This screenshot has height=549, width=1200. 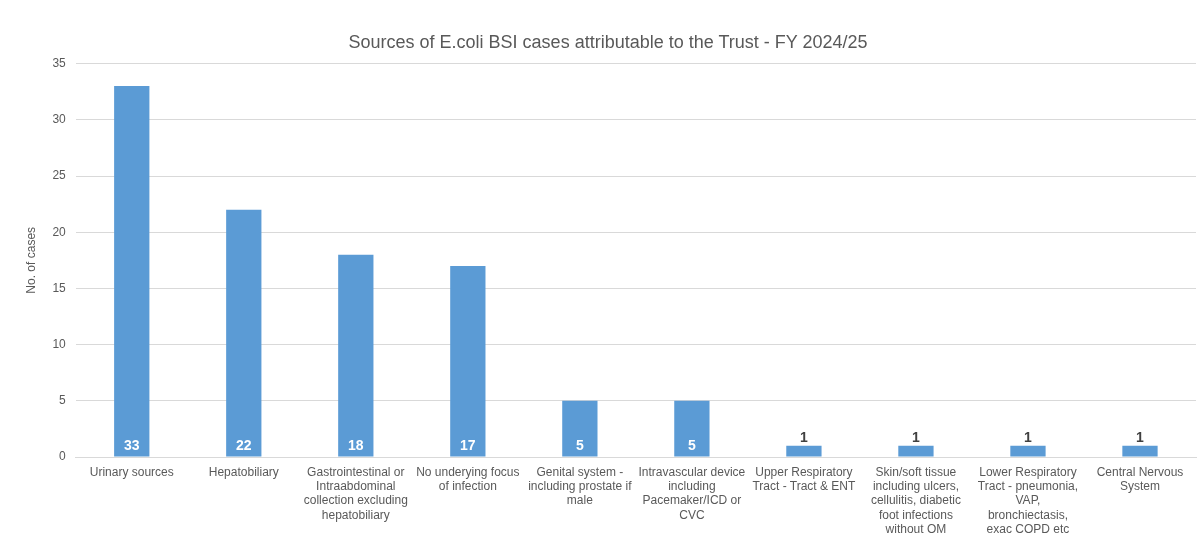 What do you see at coordinates (59, 62) in the screenshot?
I see `y-tick-label: 35` at bounding box center [59, 62].